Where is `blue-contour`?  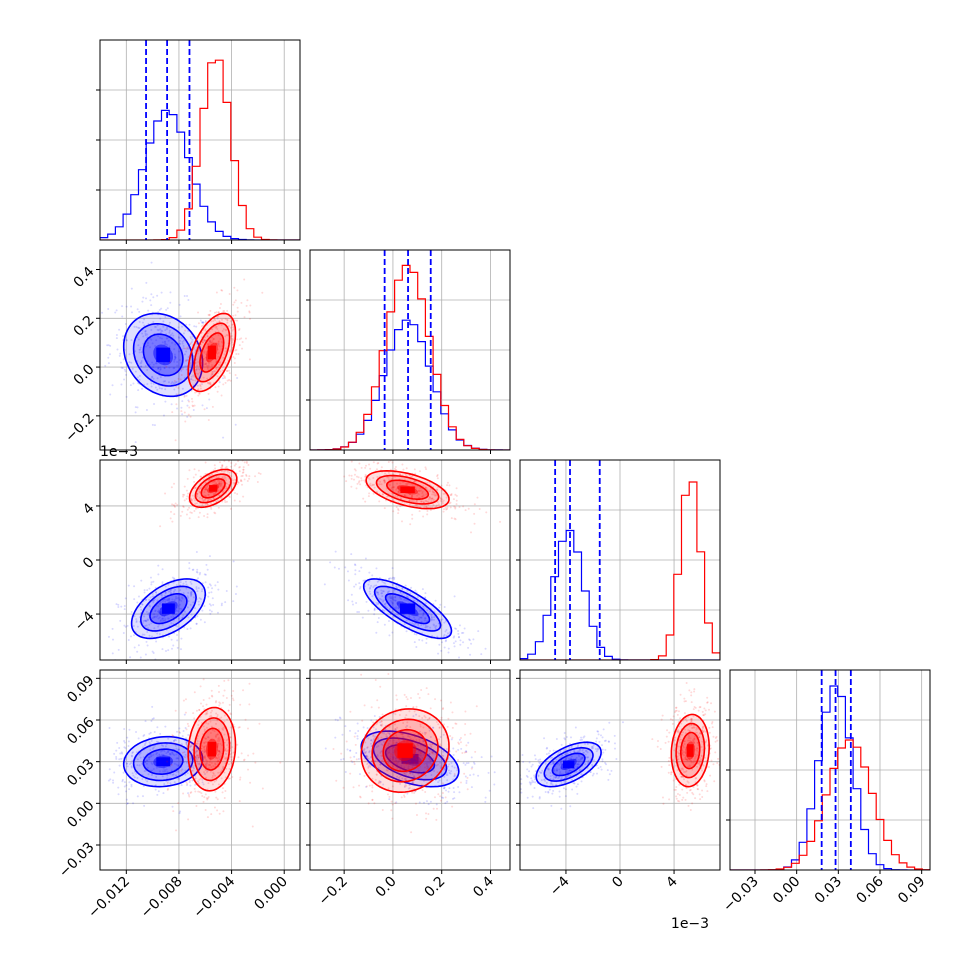
blue-contour is located at coordinates (407, 608).